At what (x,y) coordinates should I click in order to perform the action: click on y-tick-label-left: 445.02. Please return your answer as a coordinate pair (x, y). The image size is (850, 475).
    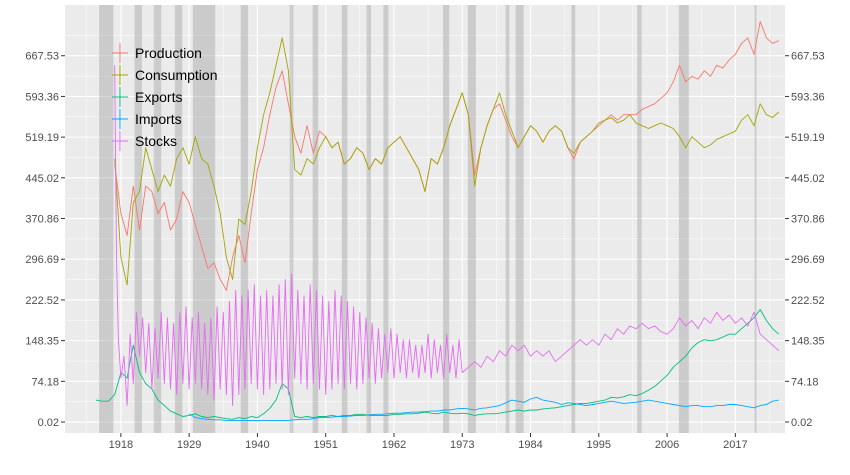
    Looking at the image, I should click on (42, 179).